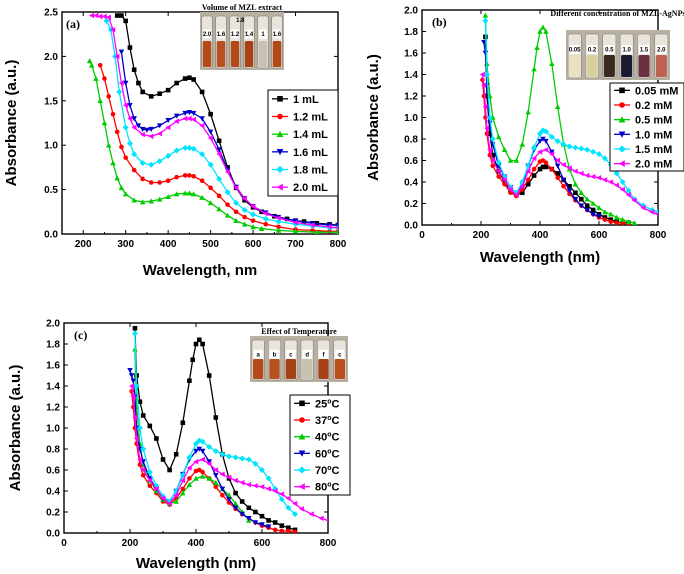 The width and height of the screenshot is (684, 574). I want to click on legend-entry: 2.0 mL, so click(310, 188).